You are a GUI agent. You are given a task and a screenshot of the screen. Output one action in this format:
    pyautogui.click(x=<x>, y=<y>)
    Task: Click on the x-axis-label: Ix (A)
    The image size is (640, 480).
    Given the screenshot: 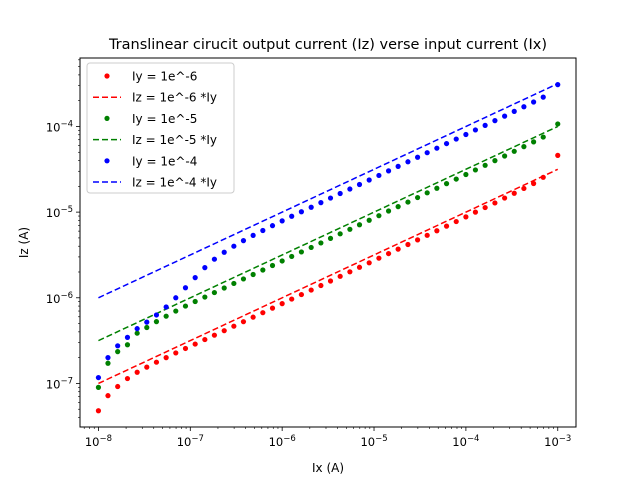 What is the action you would take?
    pyautogui.click(x=328, y=468)
    